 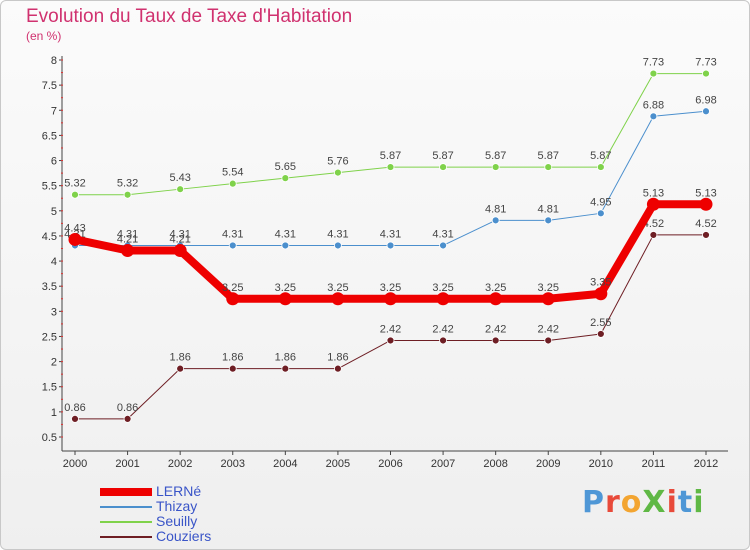 I want to click on data-label-lern-: 3.35, so click(x=600, y=283).